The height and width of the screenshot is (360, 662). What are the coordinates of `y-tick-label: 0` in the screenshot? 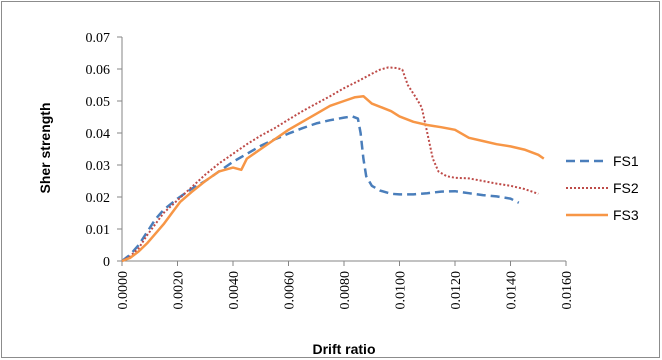 It's located at (106, 262).